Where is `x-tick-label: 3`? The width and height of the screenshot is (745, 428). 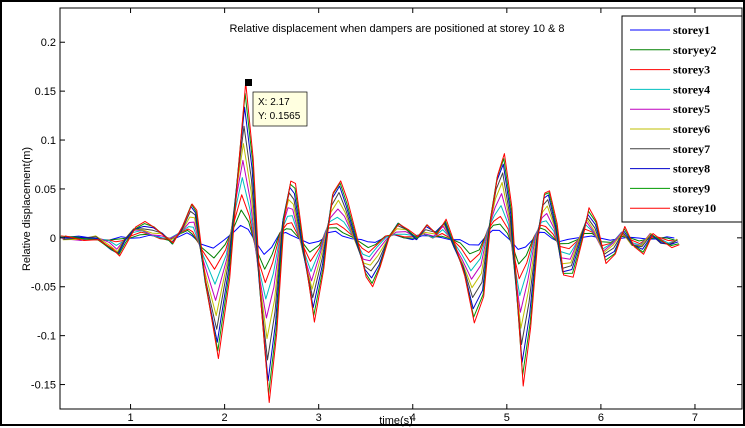
x-tick-label: 3 is located at coordinates (319, 418).